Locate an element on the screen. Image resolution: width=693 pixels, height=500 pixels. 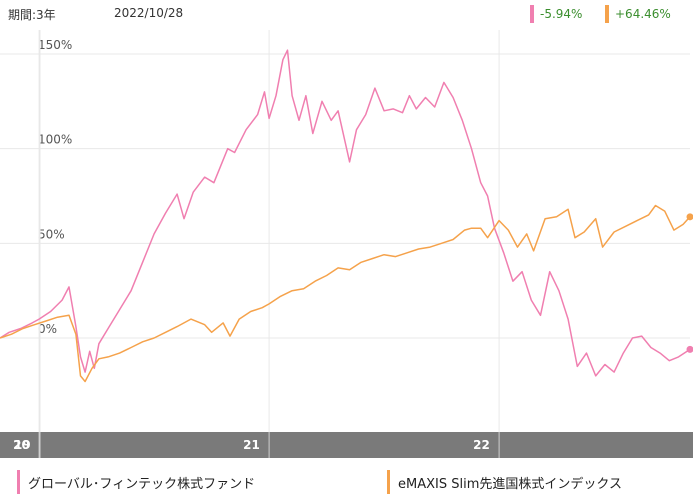
fund-change-value: -5.94% is located at coordinates (561, 14).